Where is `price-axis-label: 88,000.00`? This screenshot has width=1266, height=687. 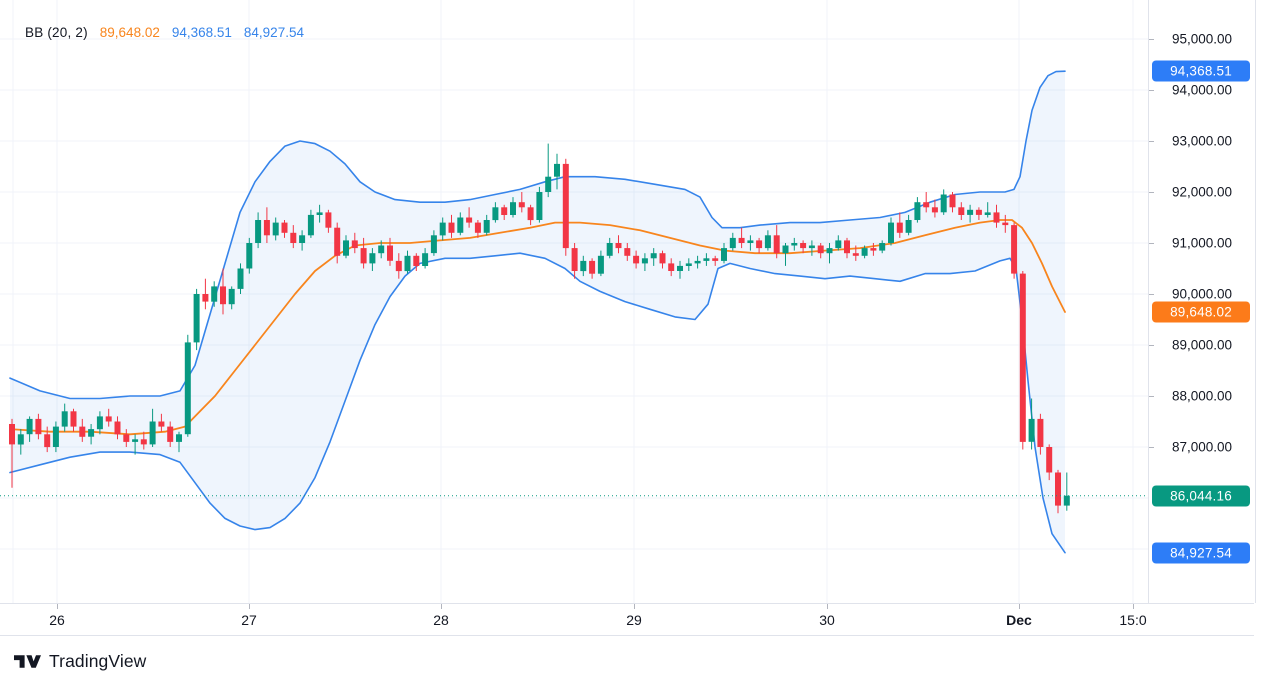
price-axis-label: 88,000.00 is located at coordinates (1202, 396).